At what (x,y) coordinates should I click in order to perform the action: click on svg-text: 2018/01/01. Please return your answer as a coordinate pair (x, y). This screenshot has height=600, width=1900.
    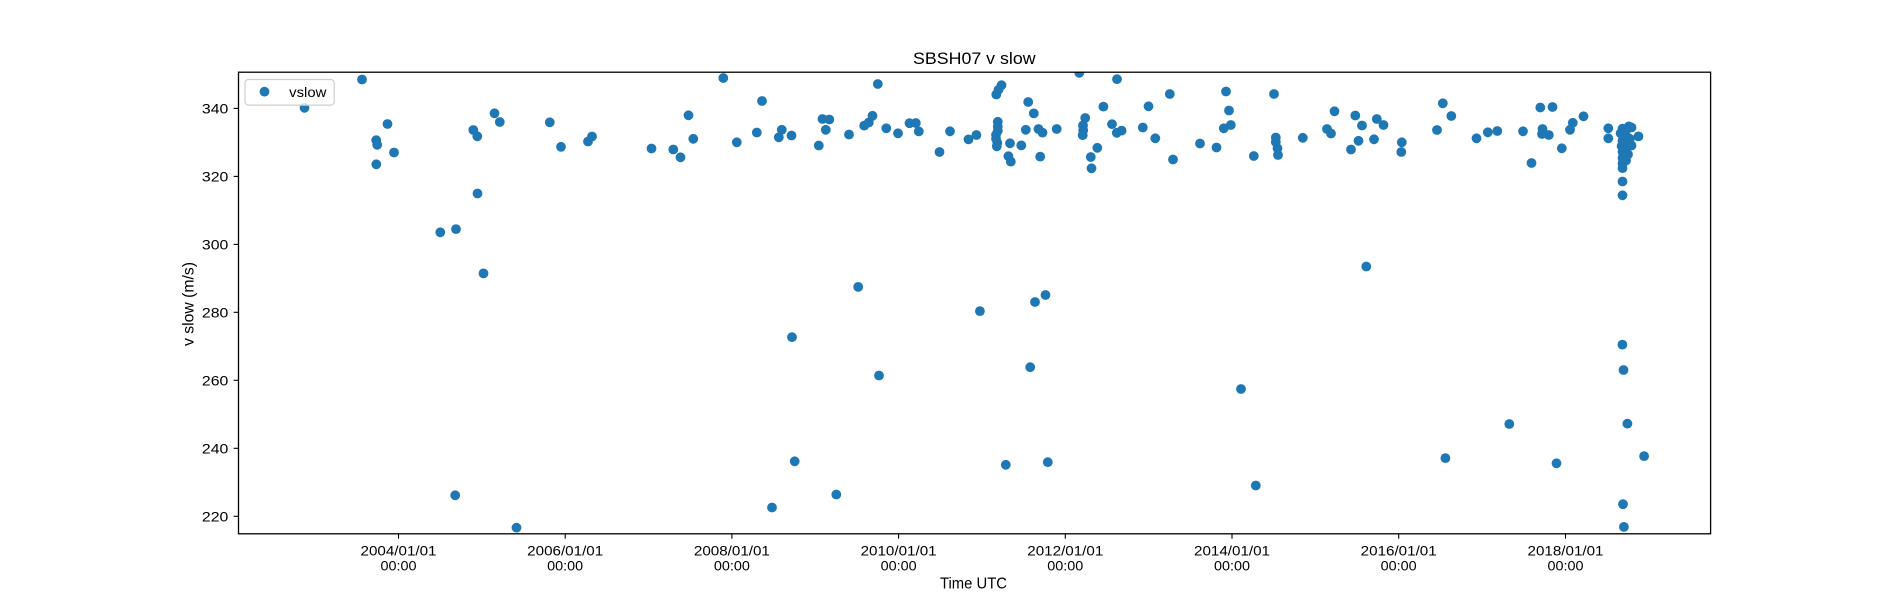
    Looking at the image, I should click on (1566, 551).